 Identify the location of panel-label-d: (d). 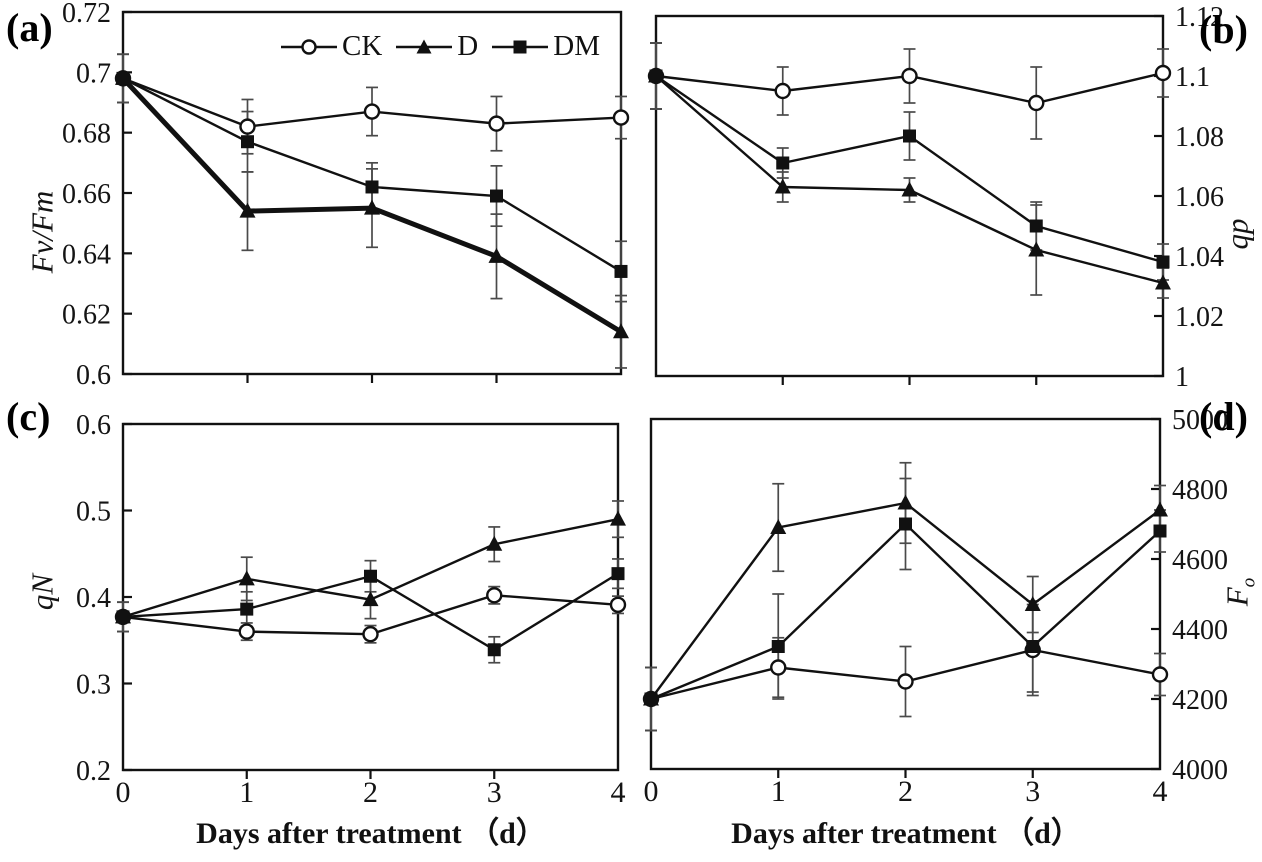
(1223, 416).